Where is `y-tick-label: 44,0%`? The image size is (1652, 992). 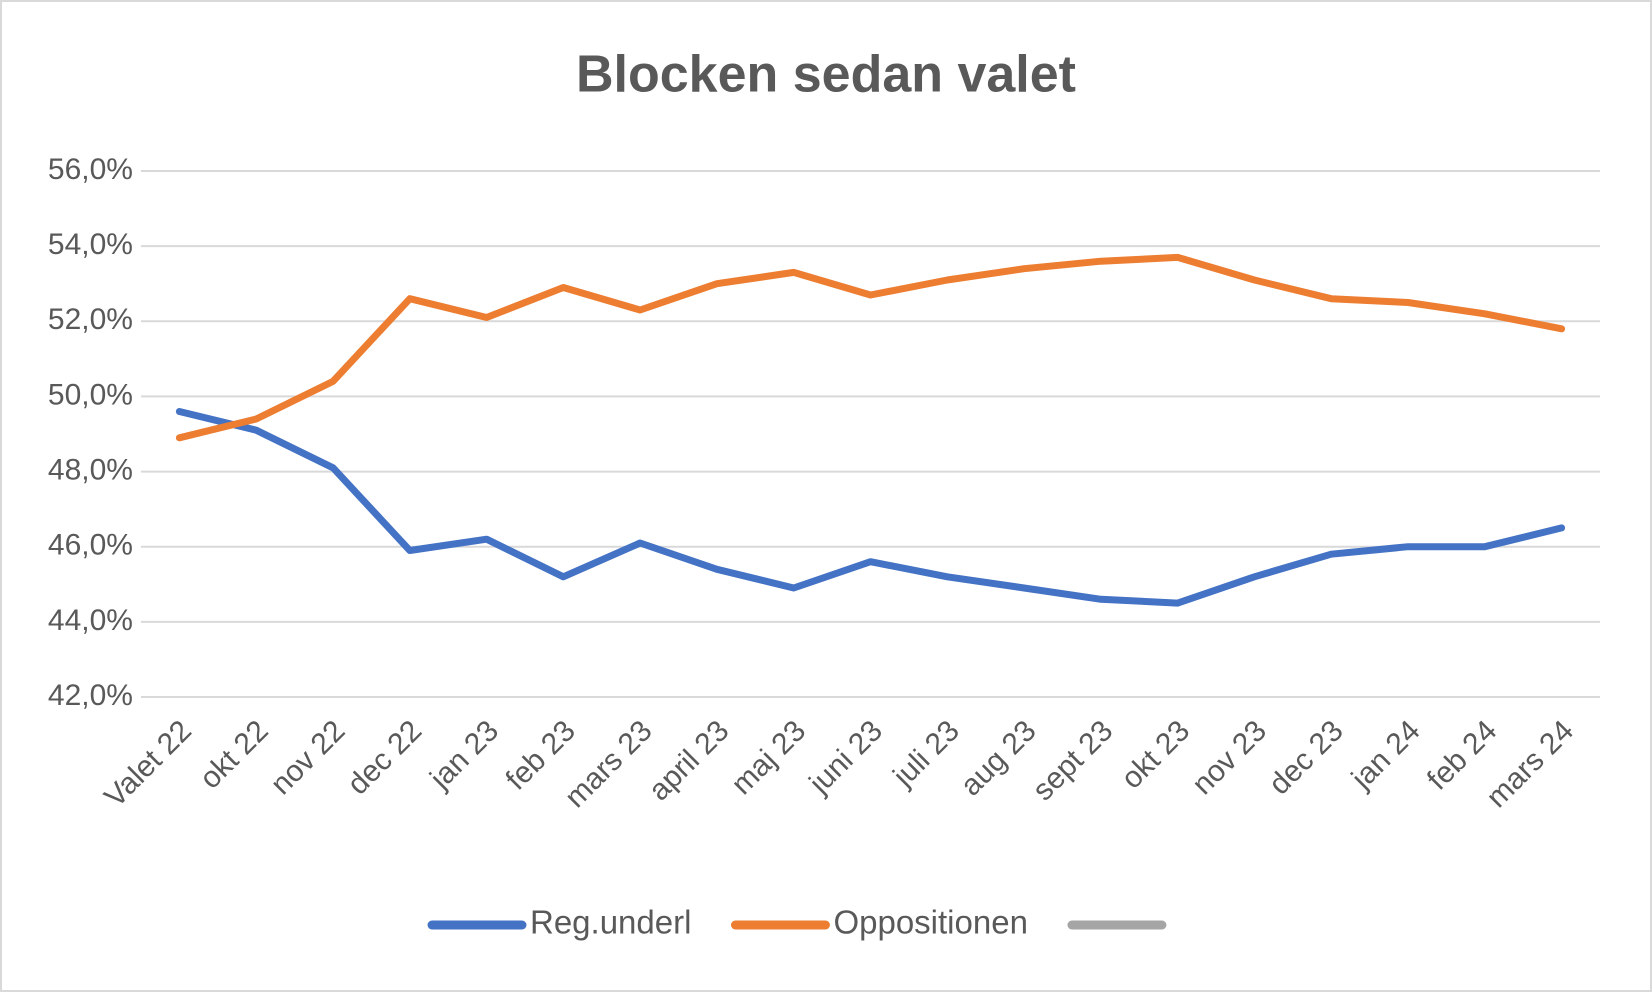
y-tick-label: 44,0% is located at coordinates (90, 620).